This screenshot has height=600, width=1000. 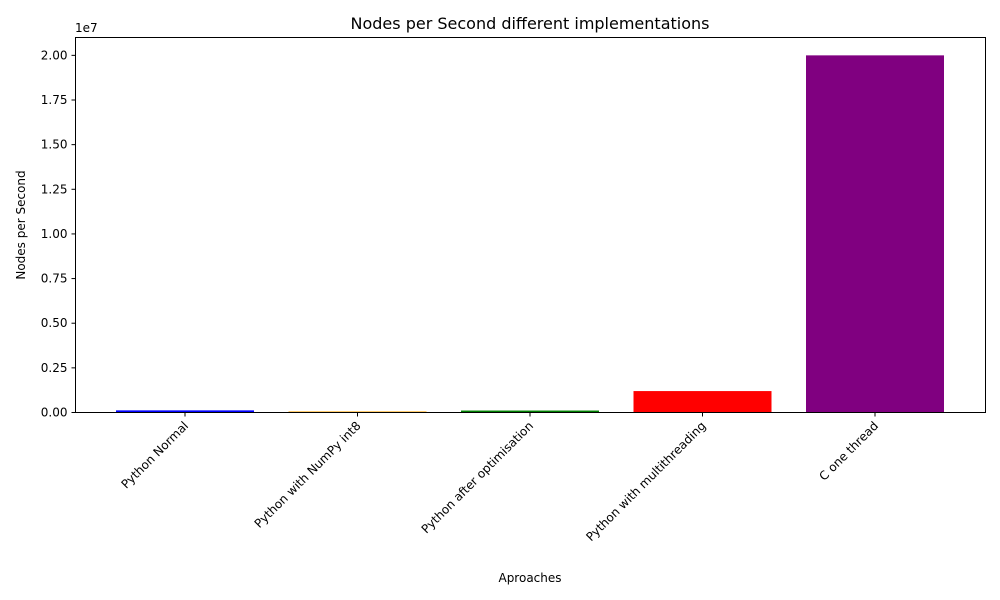 What do you see at coordinates (645, 481) in the screenshot?
I see `x-tick-label: Python with multithreading` at bounding box center [645, 481].